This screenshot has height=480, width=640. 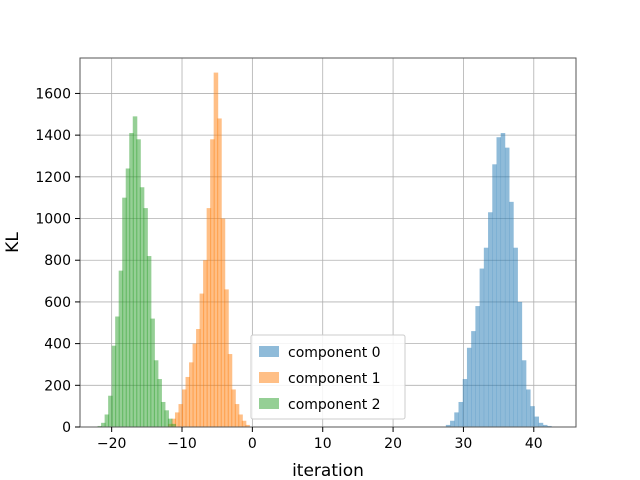 I want to click on legend: component 0 component 1 component 2, so click(x=328, y=377).